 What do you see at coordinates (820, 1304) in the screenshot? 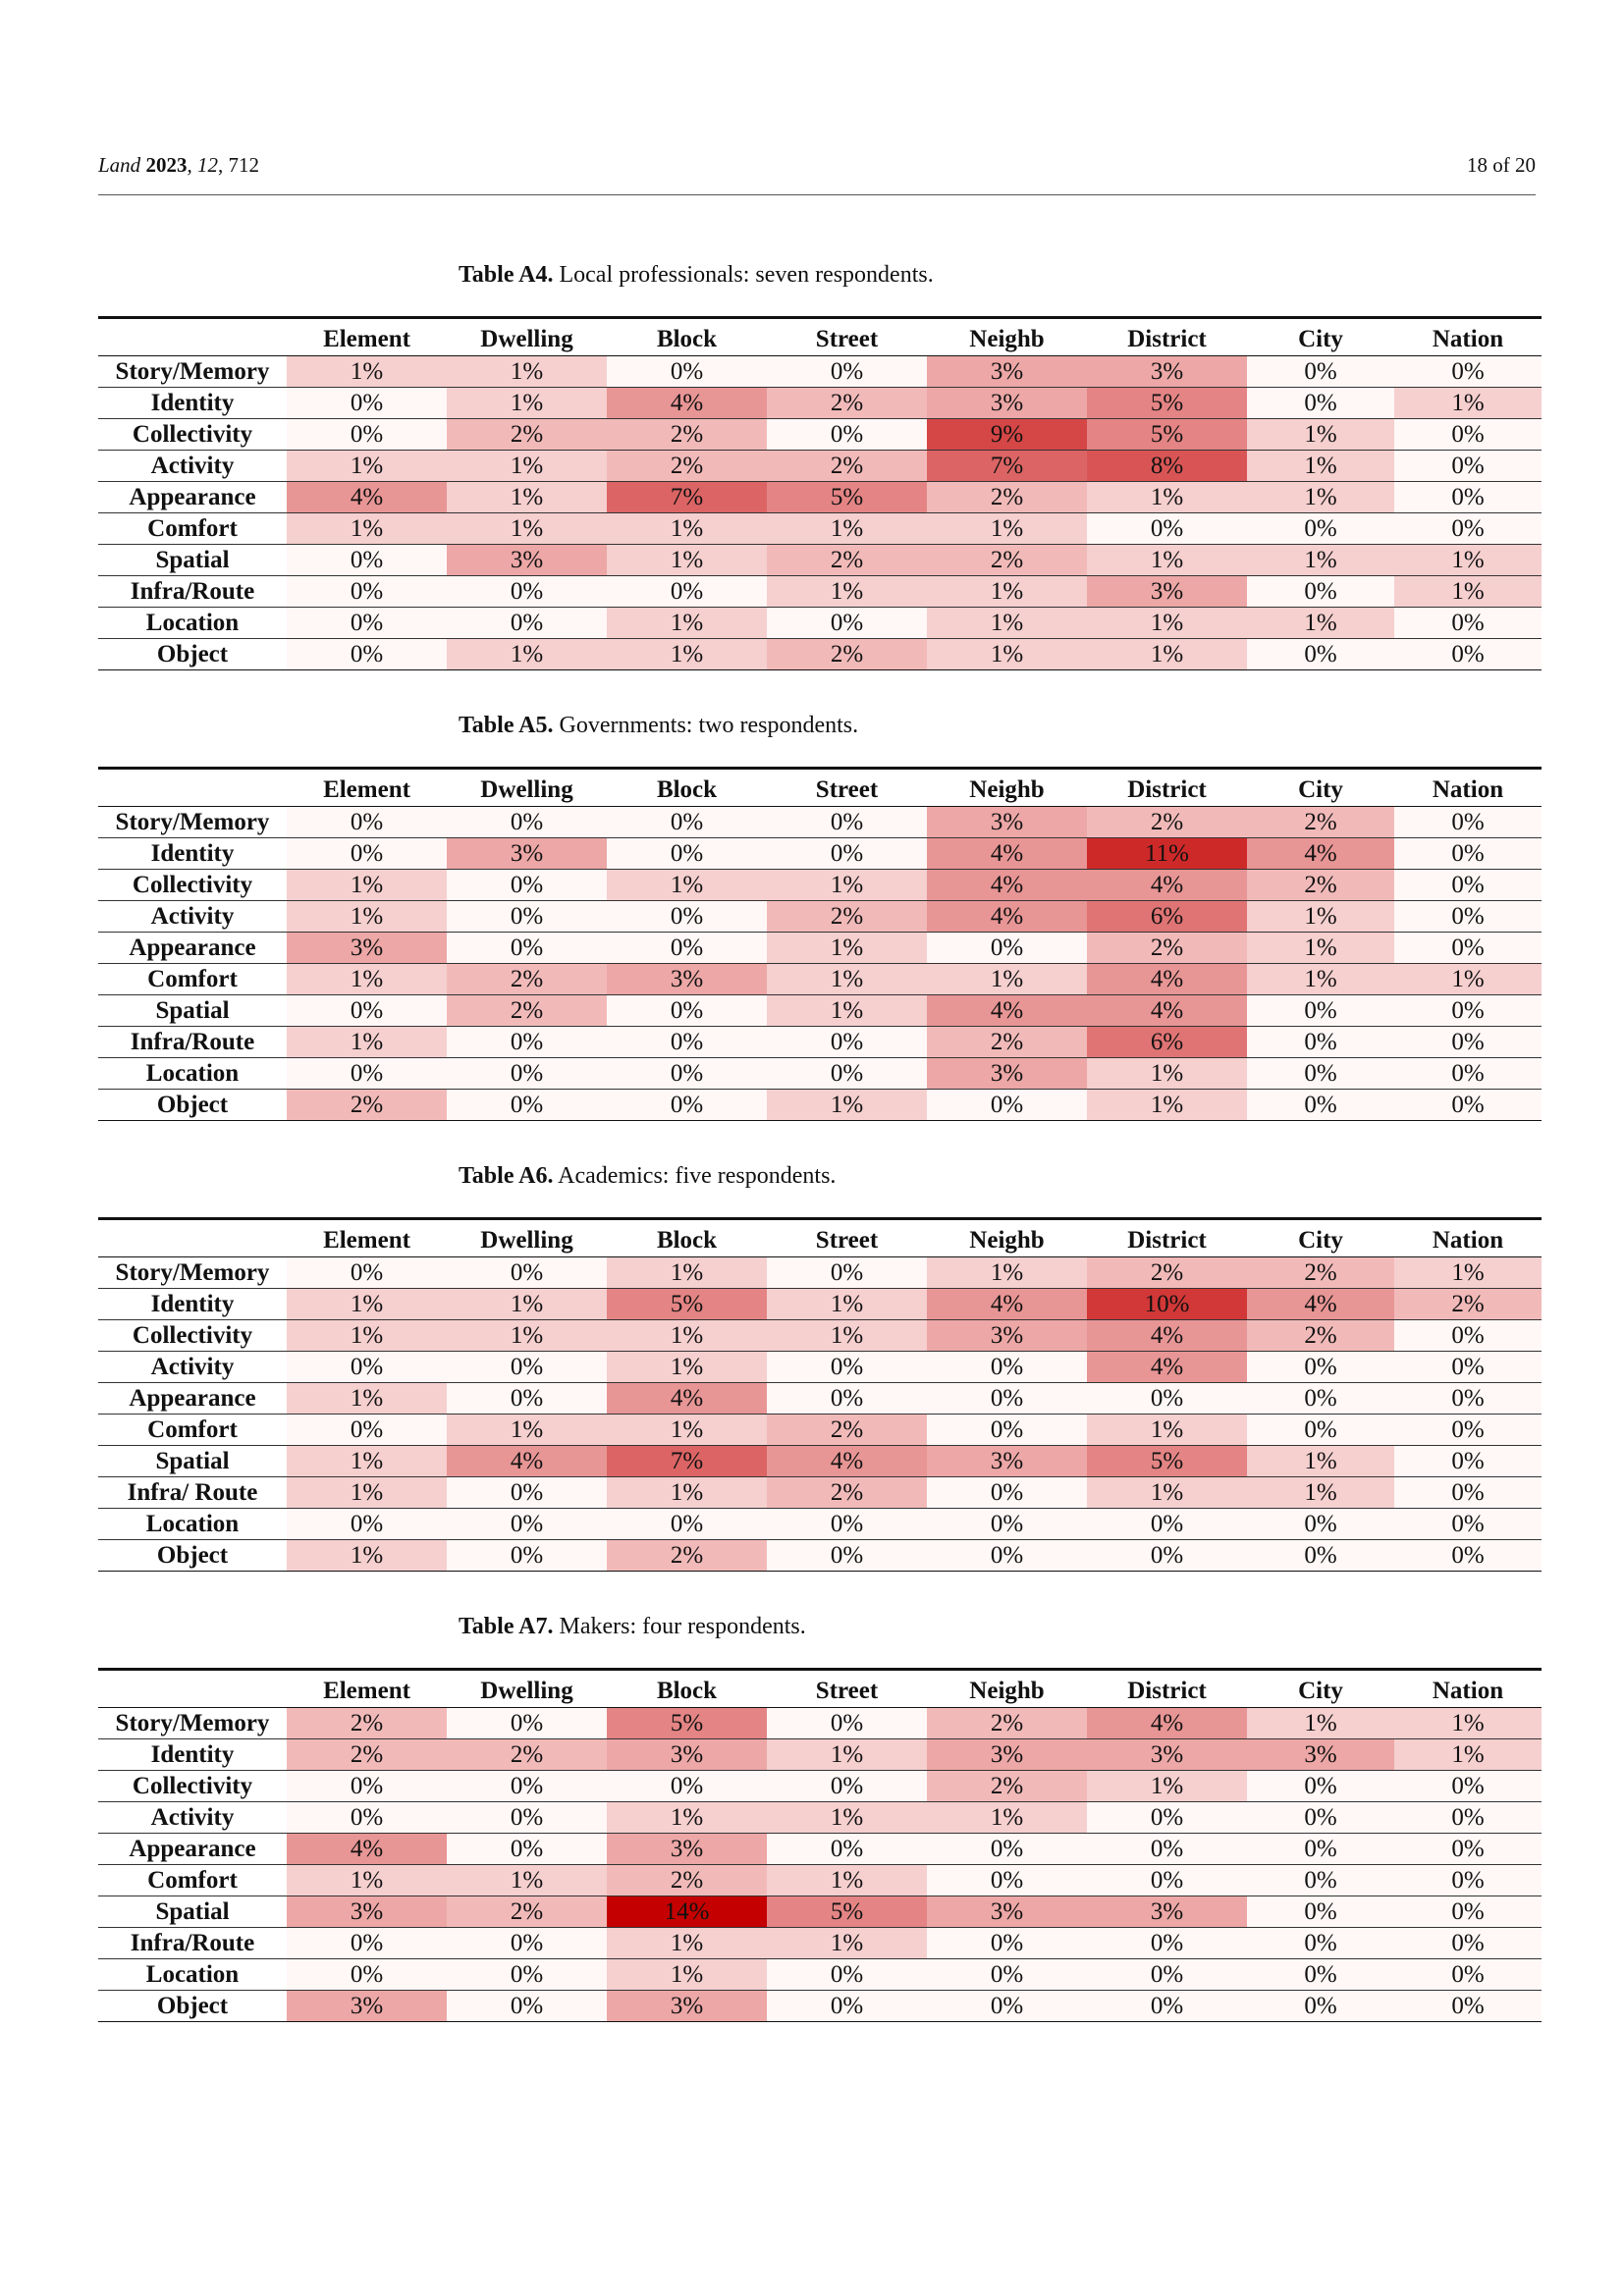
I see `table-row: Identity 1% 1% 5% 1% 4% 10% 4% 2%` at bounding box center [820, 1304].